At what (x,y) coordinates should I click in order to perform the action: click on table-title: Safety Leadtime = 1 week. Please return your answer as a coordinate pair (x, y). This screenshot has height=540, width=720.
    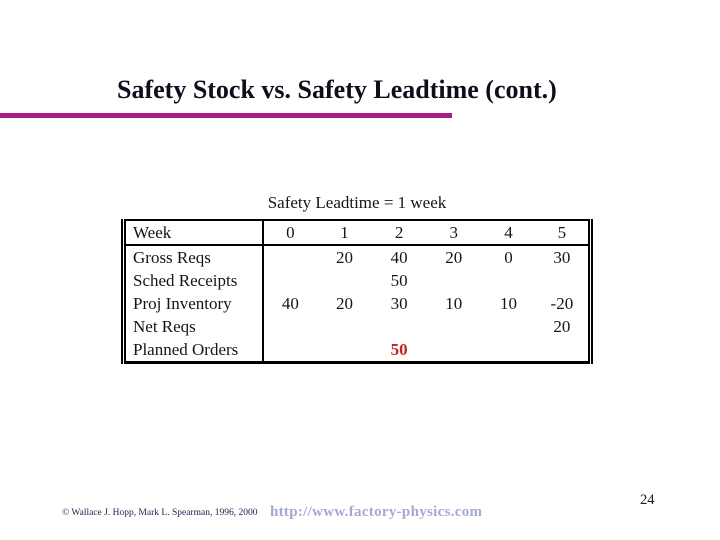
    Looking at the image, I should click on (357, 202).